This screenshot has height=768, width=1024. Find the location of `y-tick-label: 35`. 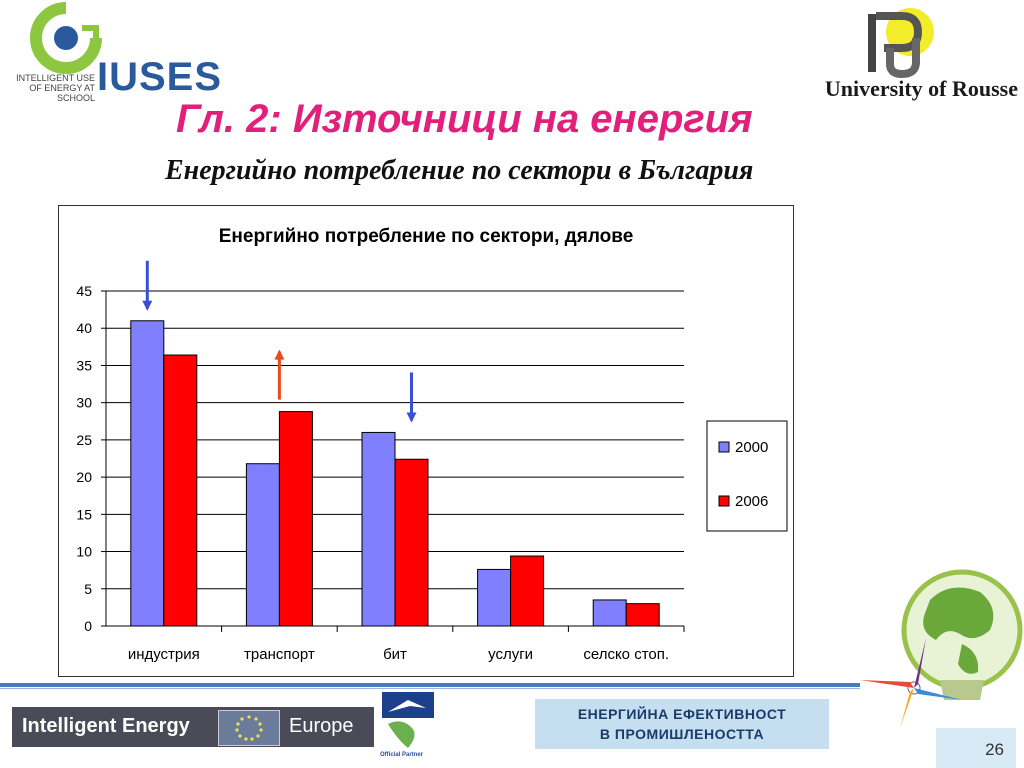

y-tick-label: 35 is located at coordinates (84, 365).